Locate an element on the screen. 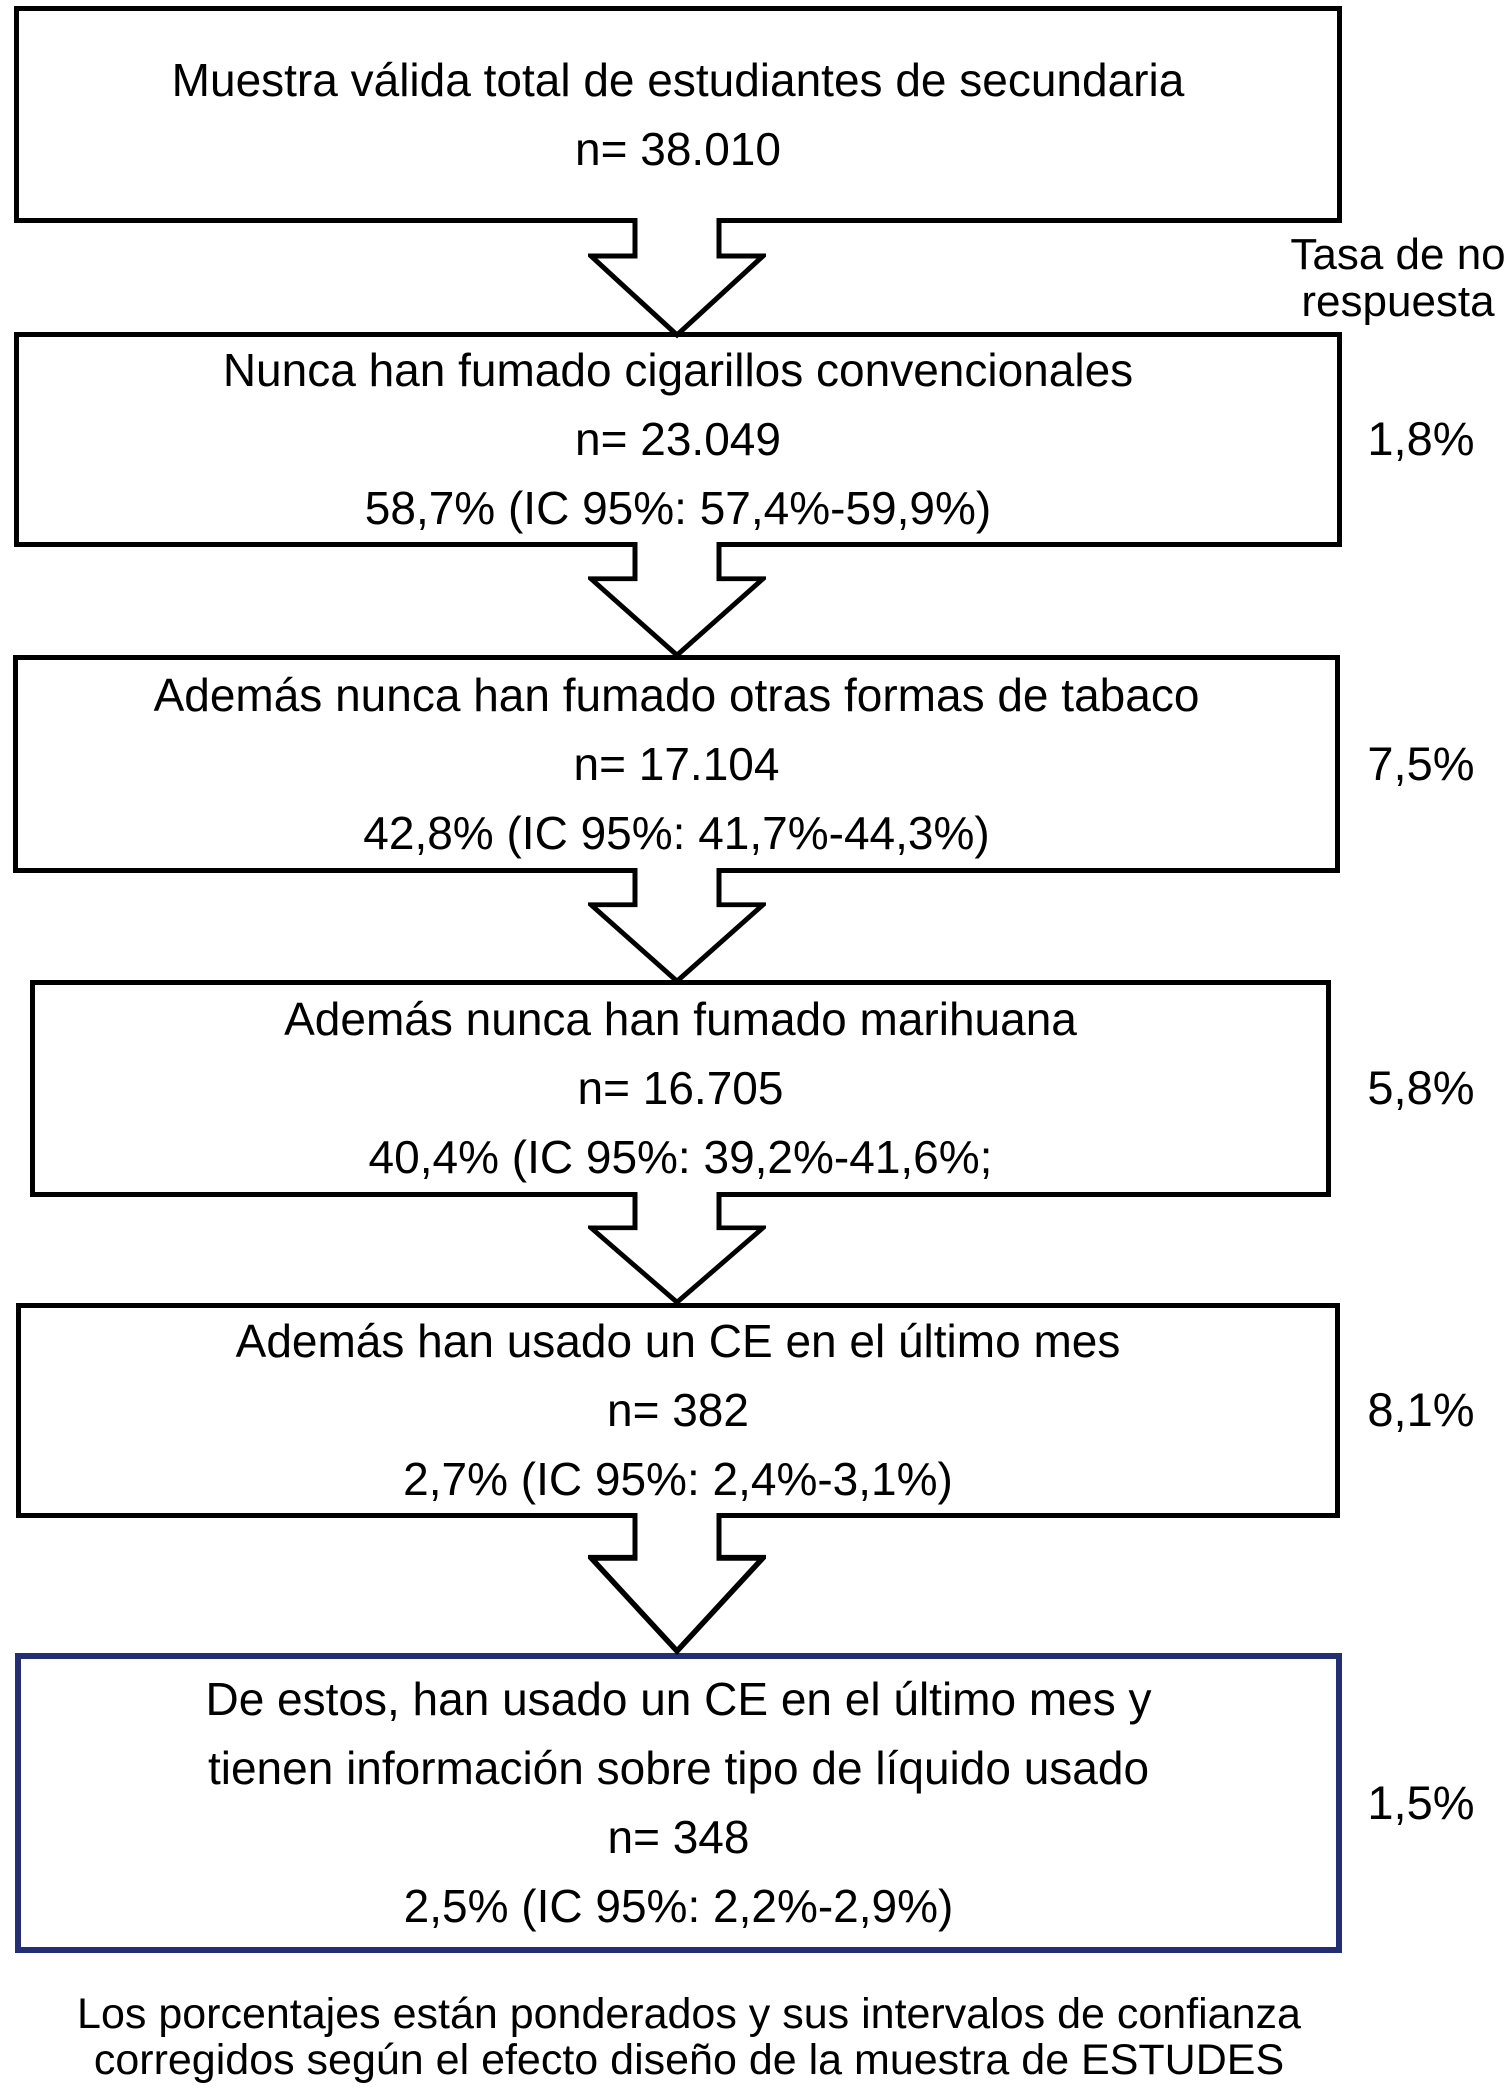 Image resolution: width=1508 pixels, height=2089 pixels. nonresponse-rate-label: 1,5% is located at coordinates (1421, 1802).